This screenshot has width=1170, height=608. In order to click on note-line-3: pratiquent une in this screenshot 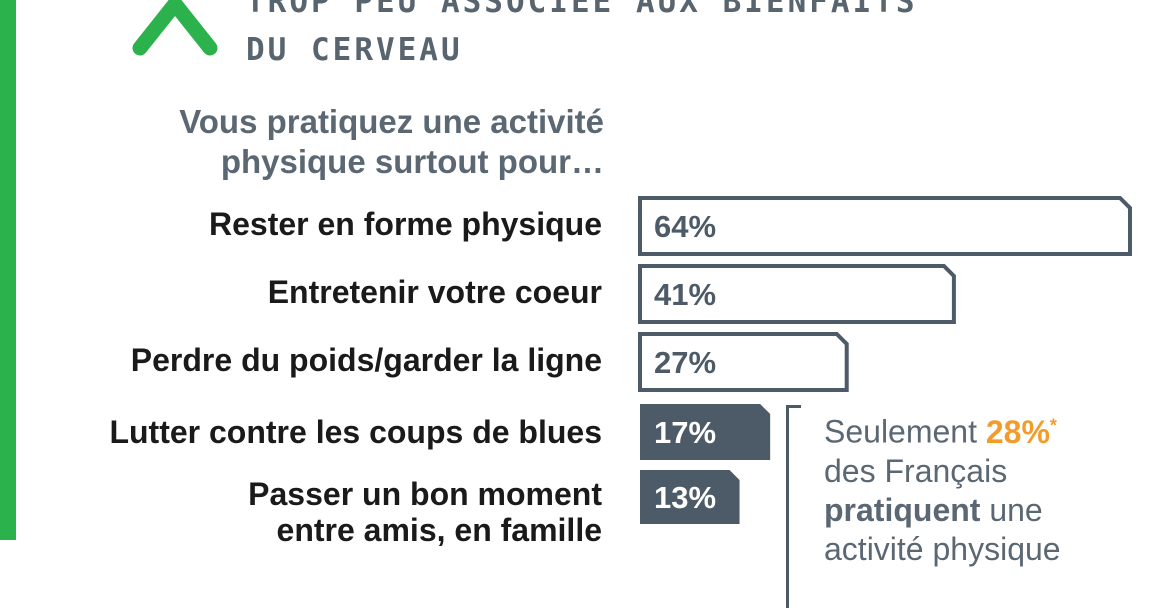, I will do `click(933, 509)`.